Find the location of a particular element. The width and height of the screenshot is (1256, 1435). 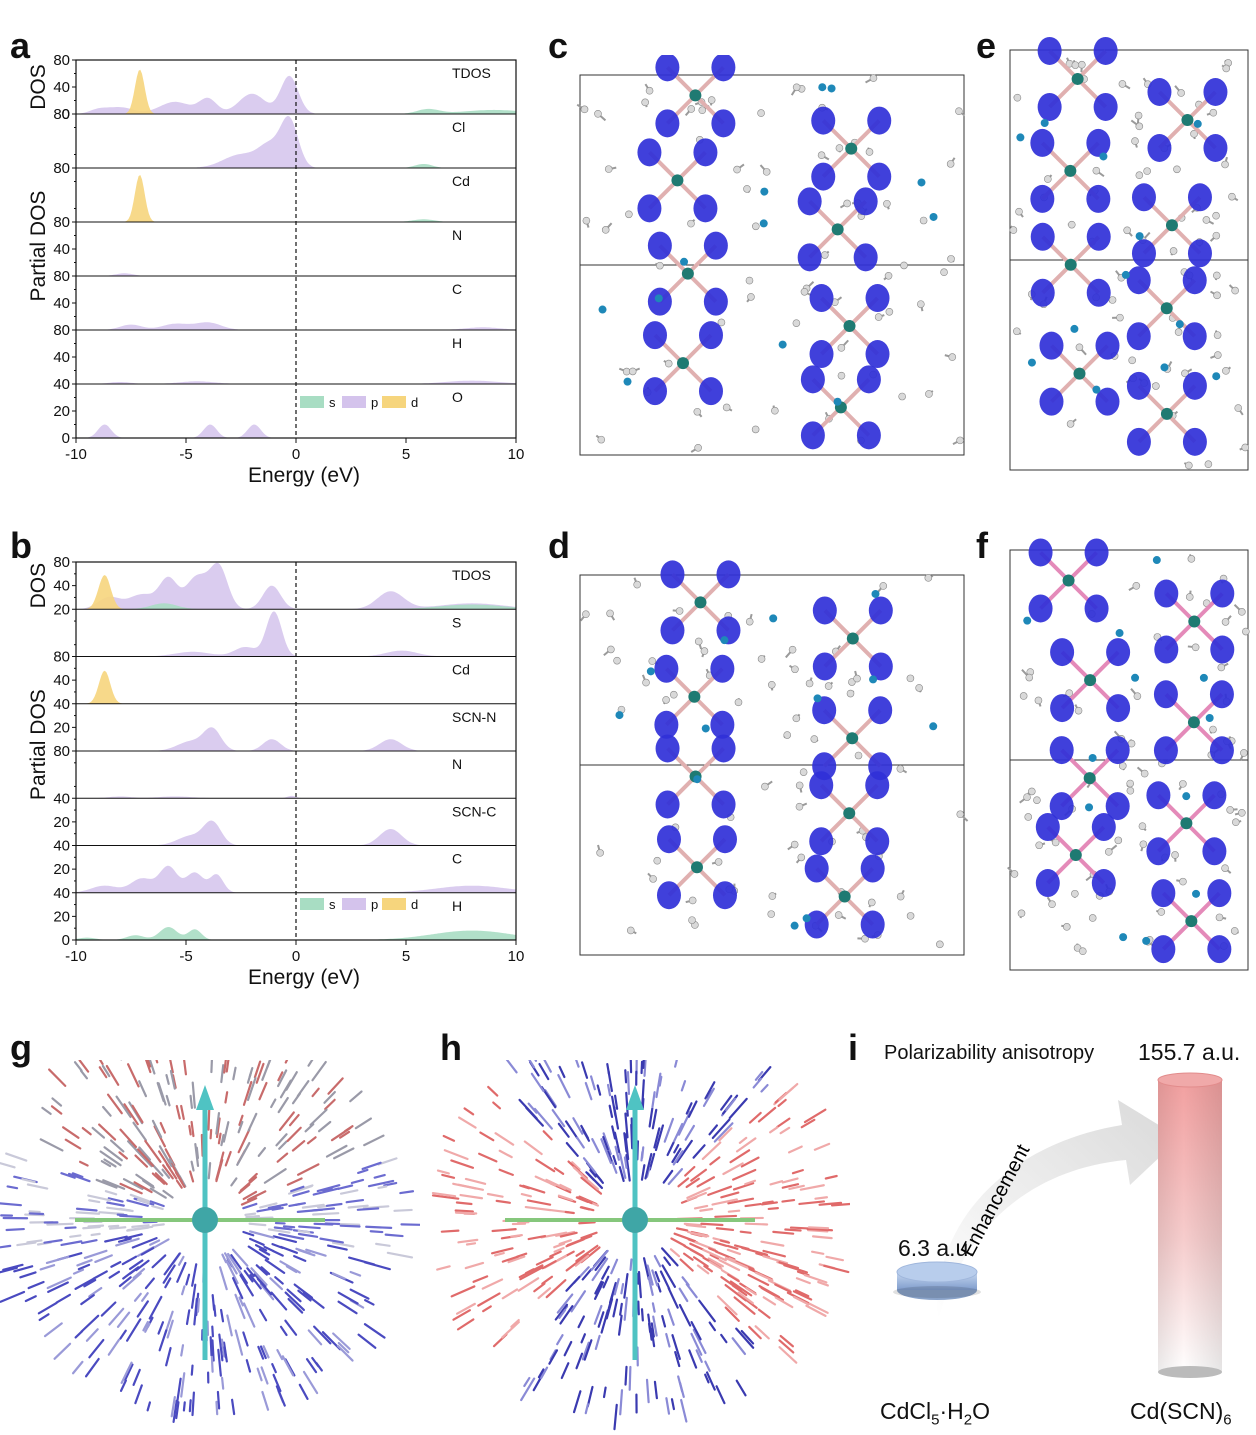

nitrogen-atom is located at coordinates (1216, 376).